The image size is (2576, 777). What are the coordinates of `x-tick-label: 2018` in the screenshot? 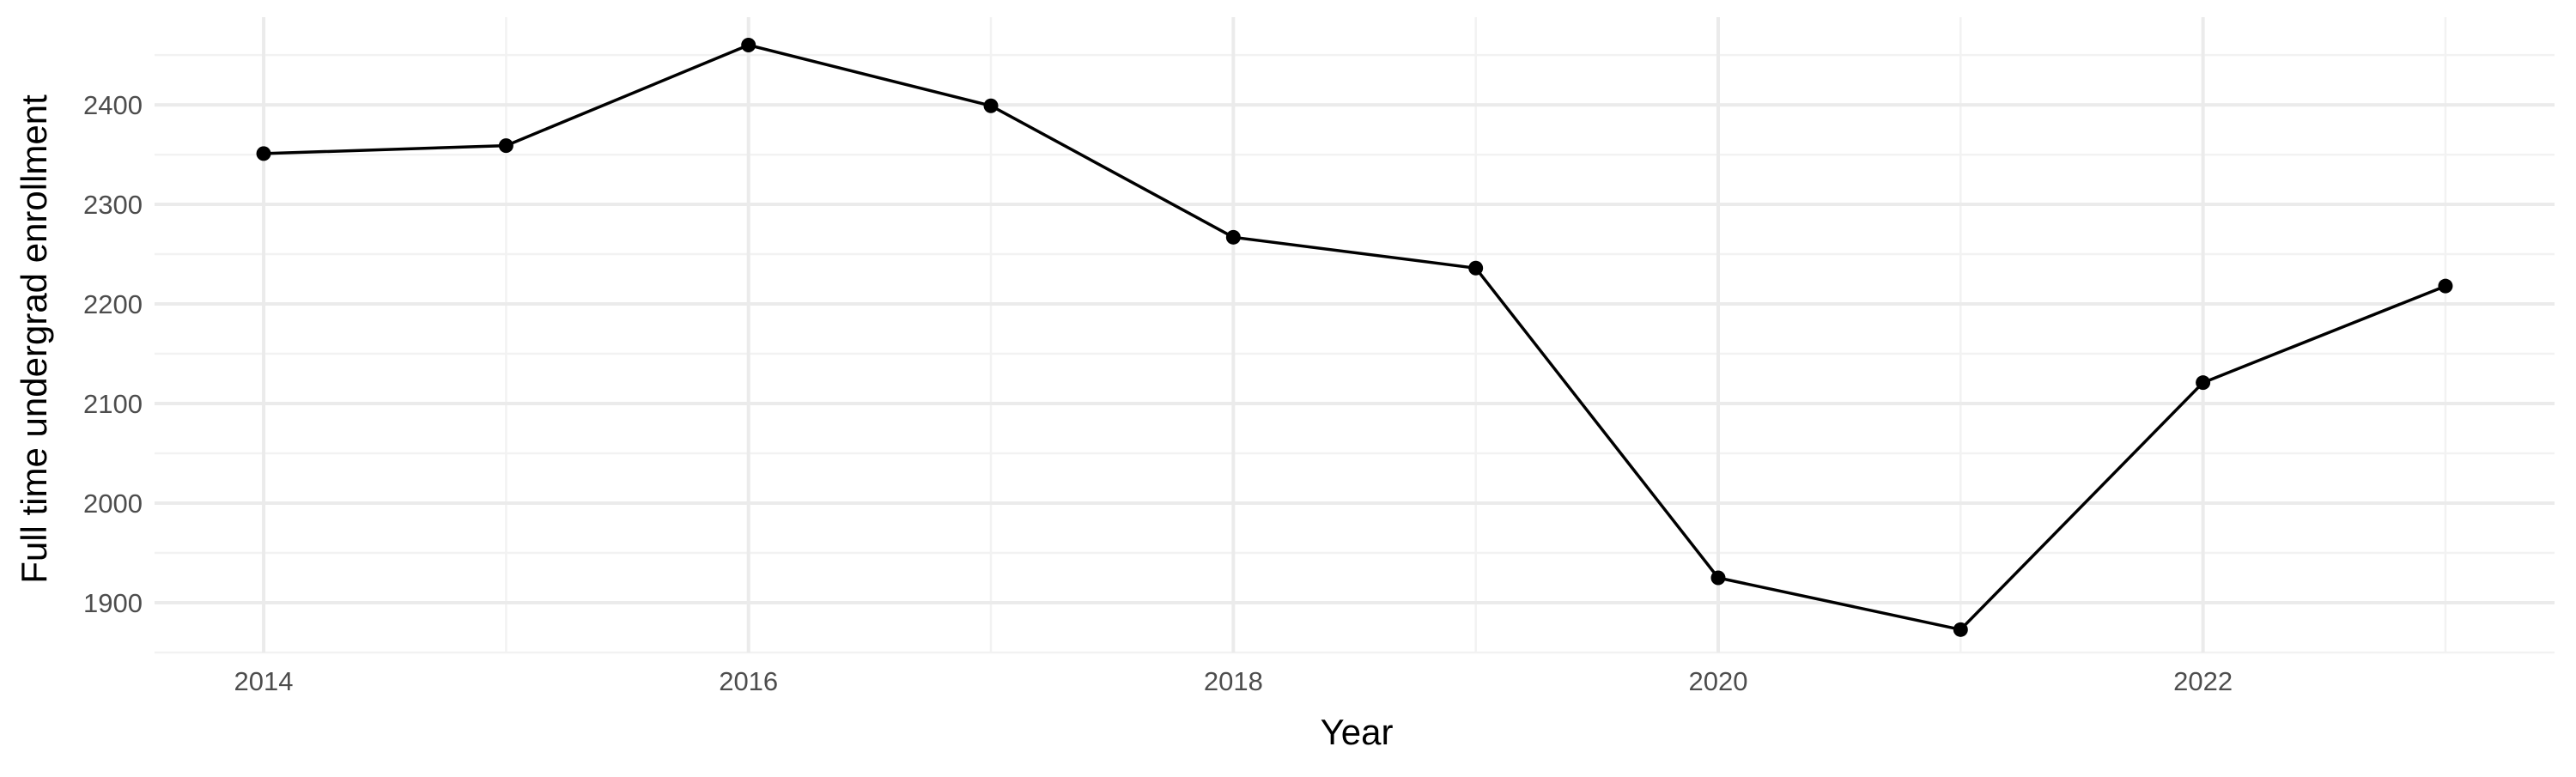 It's located at (1233, 681).